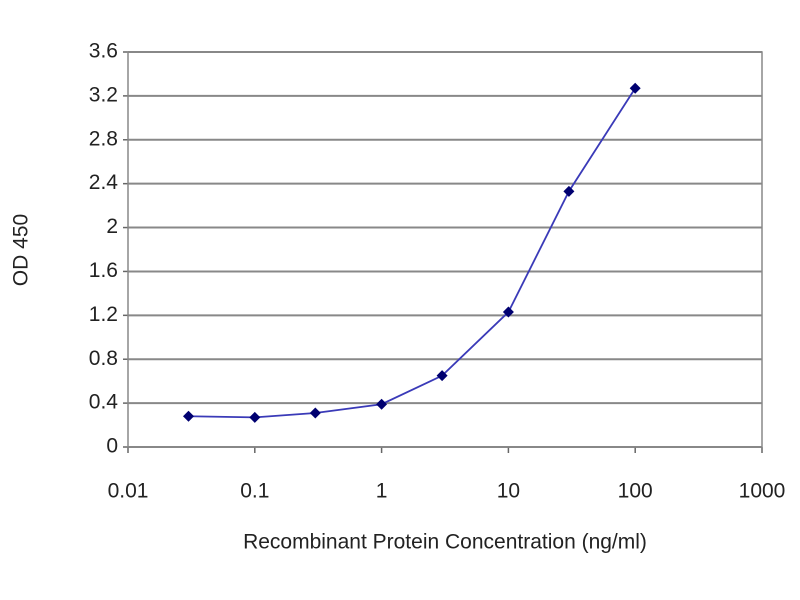  Describe the element at coordinates (103, 94) in the screenshot. I see `y-tick-label: 3.2` at that location.